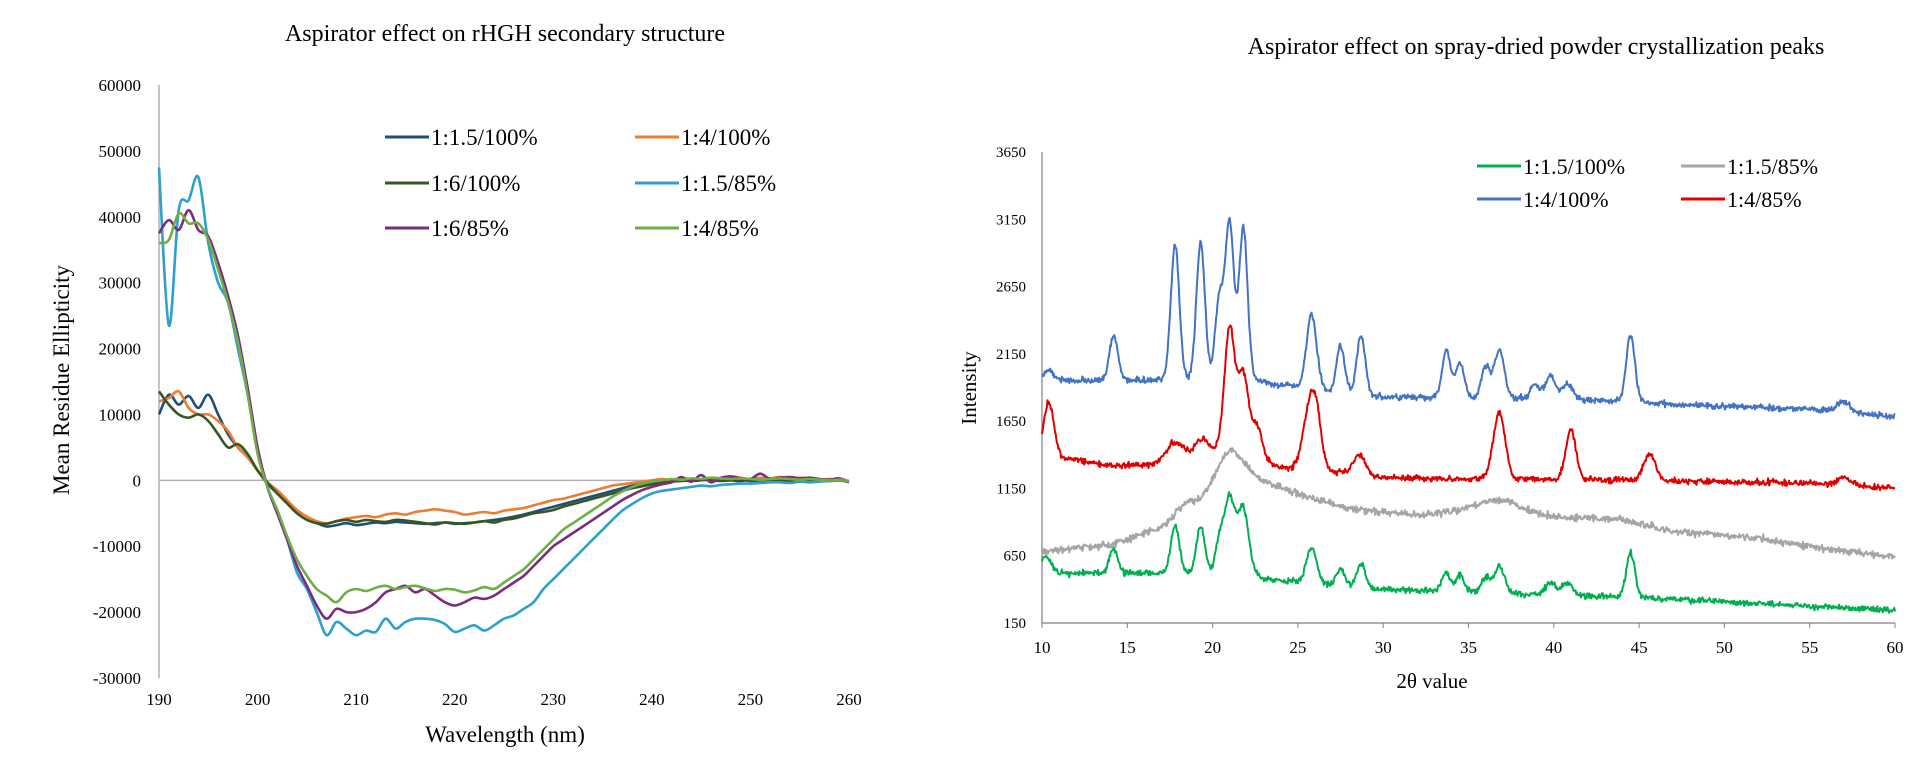 This screenshot has height=774, width=1912. I want to click on xrd-legend-label: 1:4/85%, so click(1764, 199).